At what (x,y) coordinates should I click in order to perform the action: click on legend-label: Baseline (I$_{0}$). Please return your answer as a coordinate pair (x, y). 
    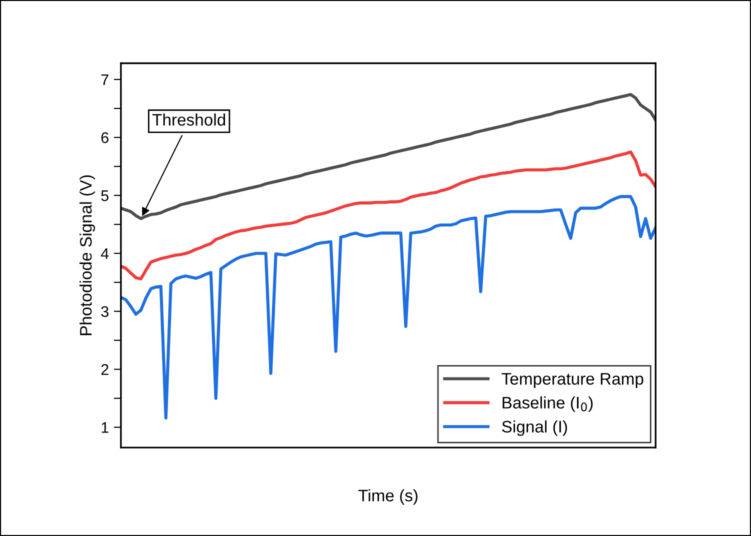
    Looking at the image, I should click on (547, 404).